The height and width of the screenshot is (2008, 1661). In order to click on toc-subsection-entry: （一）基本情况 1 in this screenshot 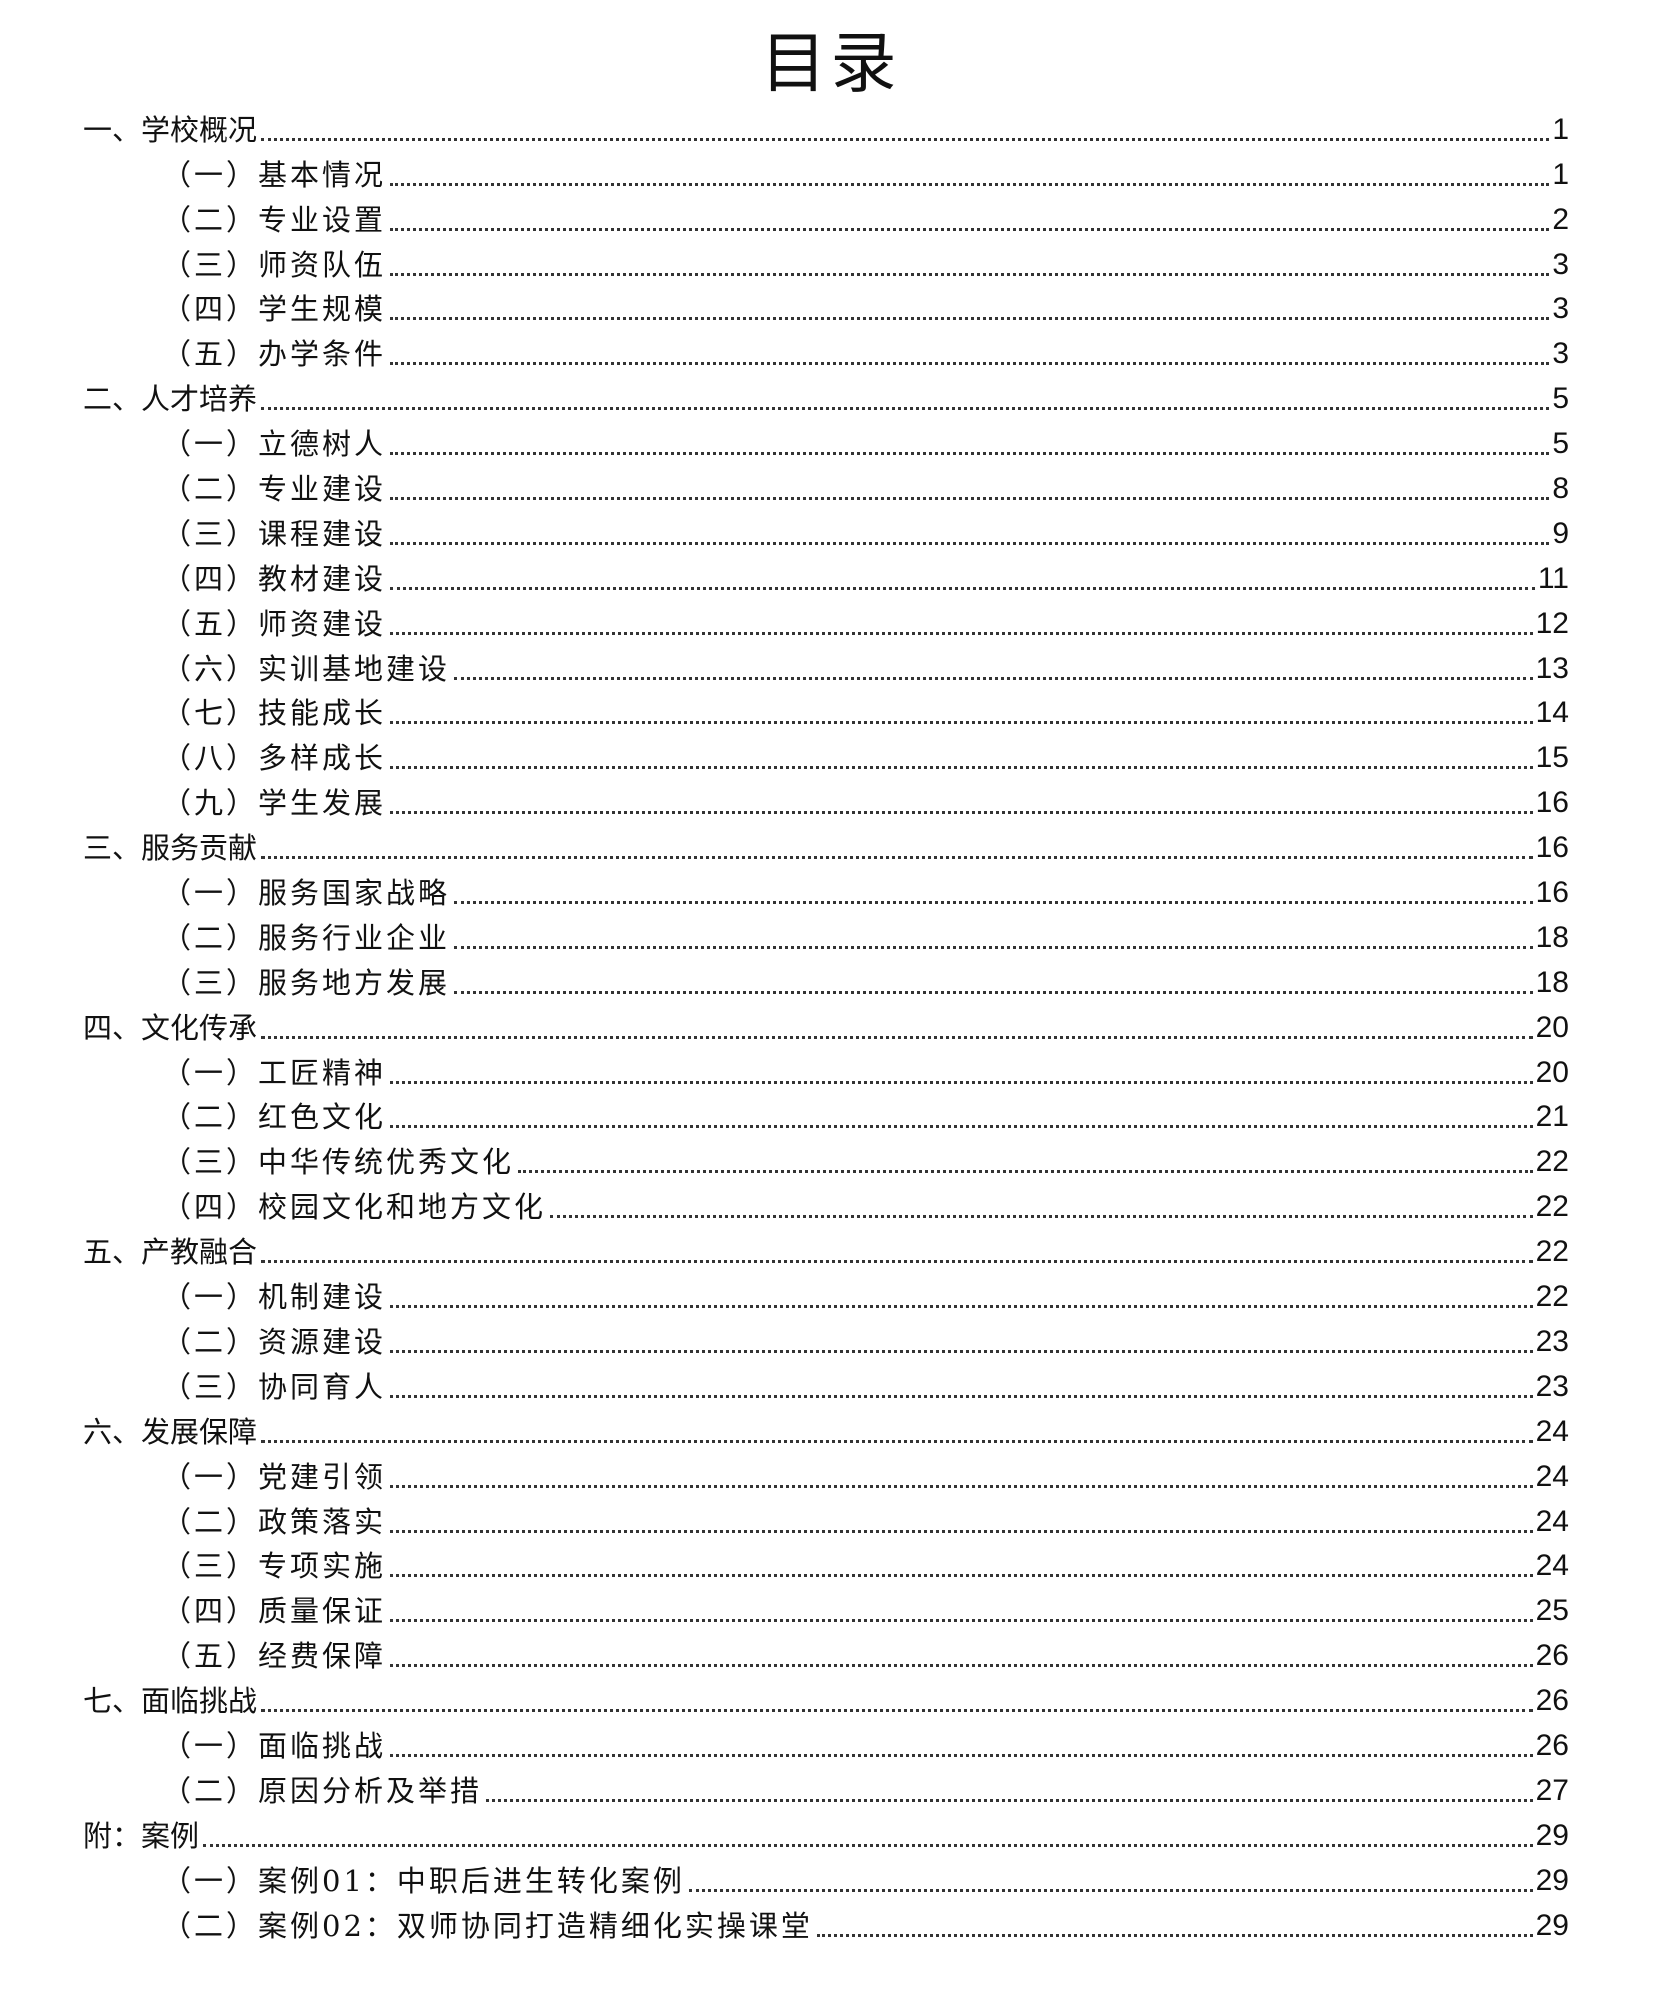, I will do `click(826, 174)`.